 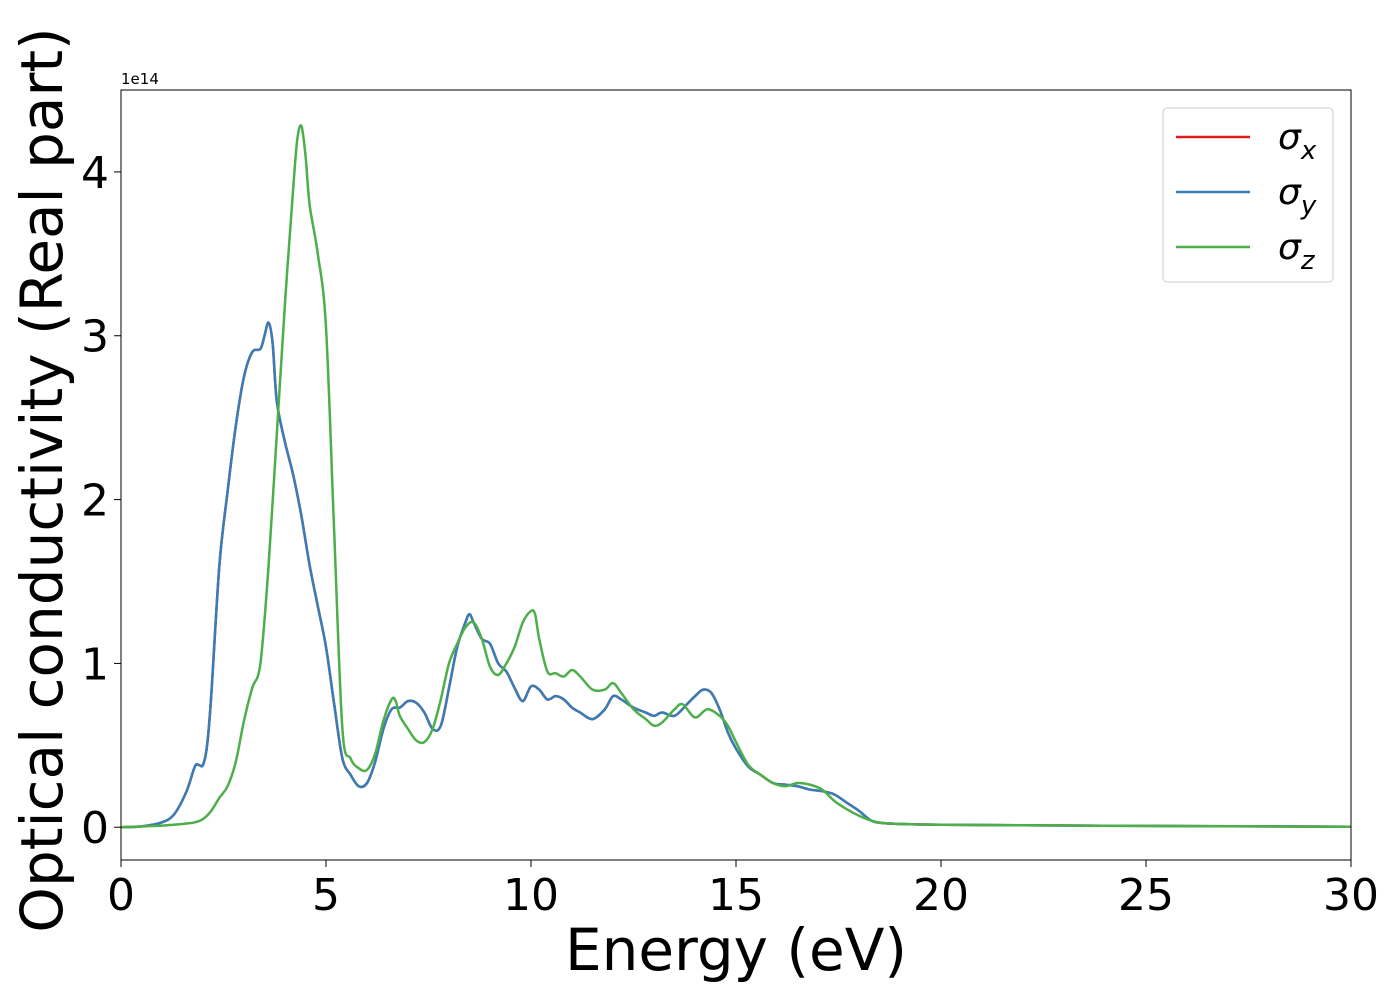 I want to click on y-tick-label: 4, so click(x=95, y=173).